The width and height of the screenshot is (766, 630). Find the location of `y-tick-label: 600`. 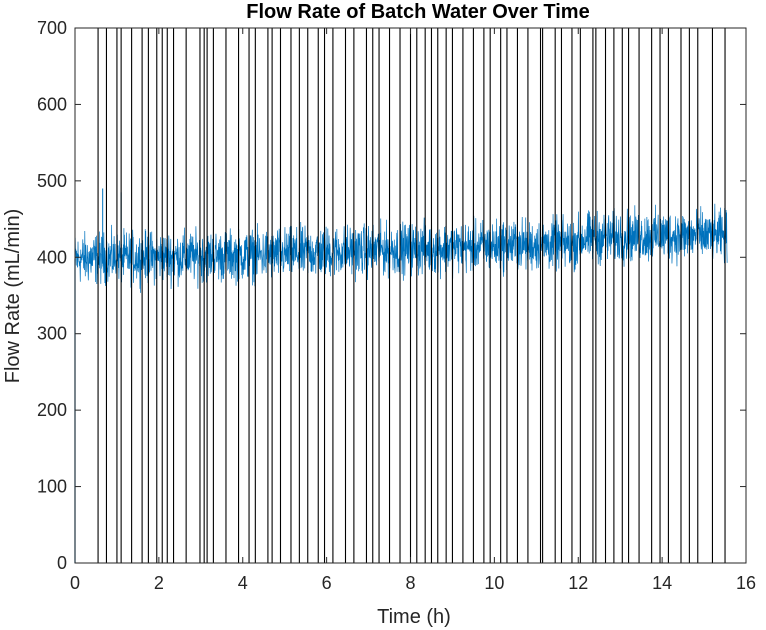

y-tick-label: 600 is located at coordinates (52, 104).